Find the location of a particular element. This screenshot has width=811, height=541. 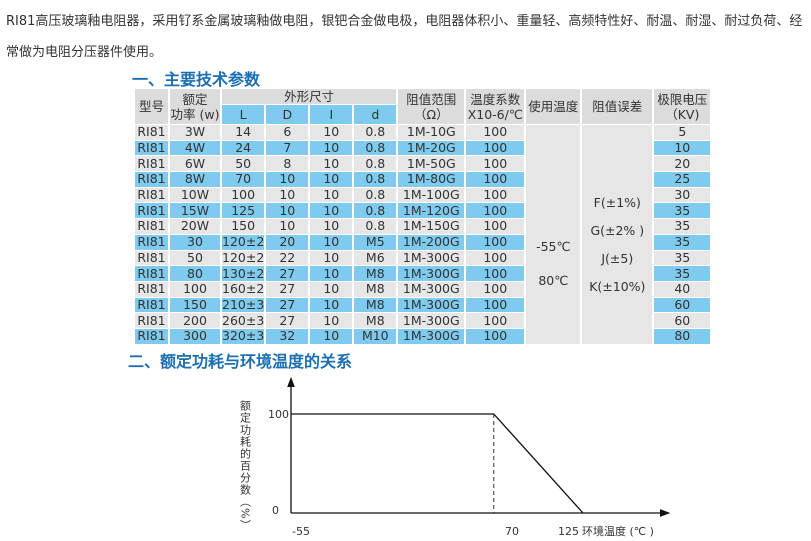

derating-line is located at coordinates (437, 463).